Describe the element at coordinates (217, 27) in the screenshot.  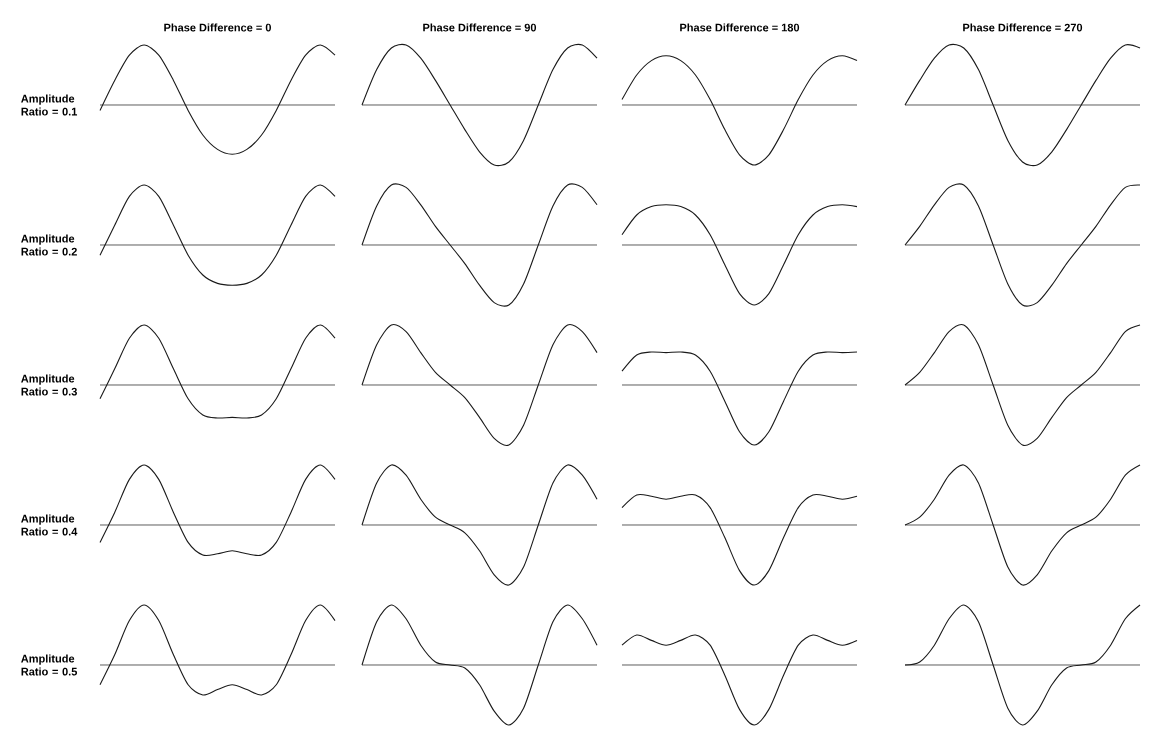
I see `chart-title: Phase Difference = 0` at that location.